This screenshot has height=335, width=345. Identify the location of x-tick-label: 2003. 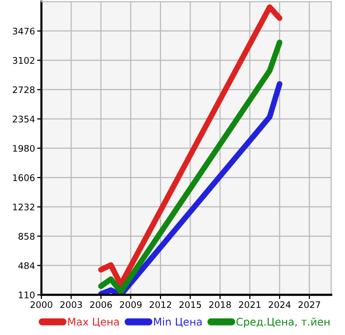
(71, 304).